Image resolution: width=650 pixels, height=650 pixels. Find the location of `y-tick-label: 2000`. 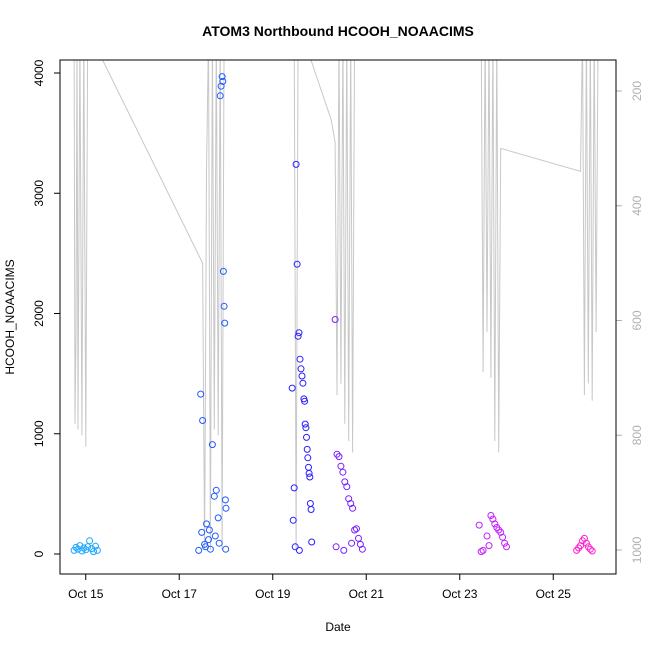

y-tick-label: 2000 is located at coordinates (39, 313).